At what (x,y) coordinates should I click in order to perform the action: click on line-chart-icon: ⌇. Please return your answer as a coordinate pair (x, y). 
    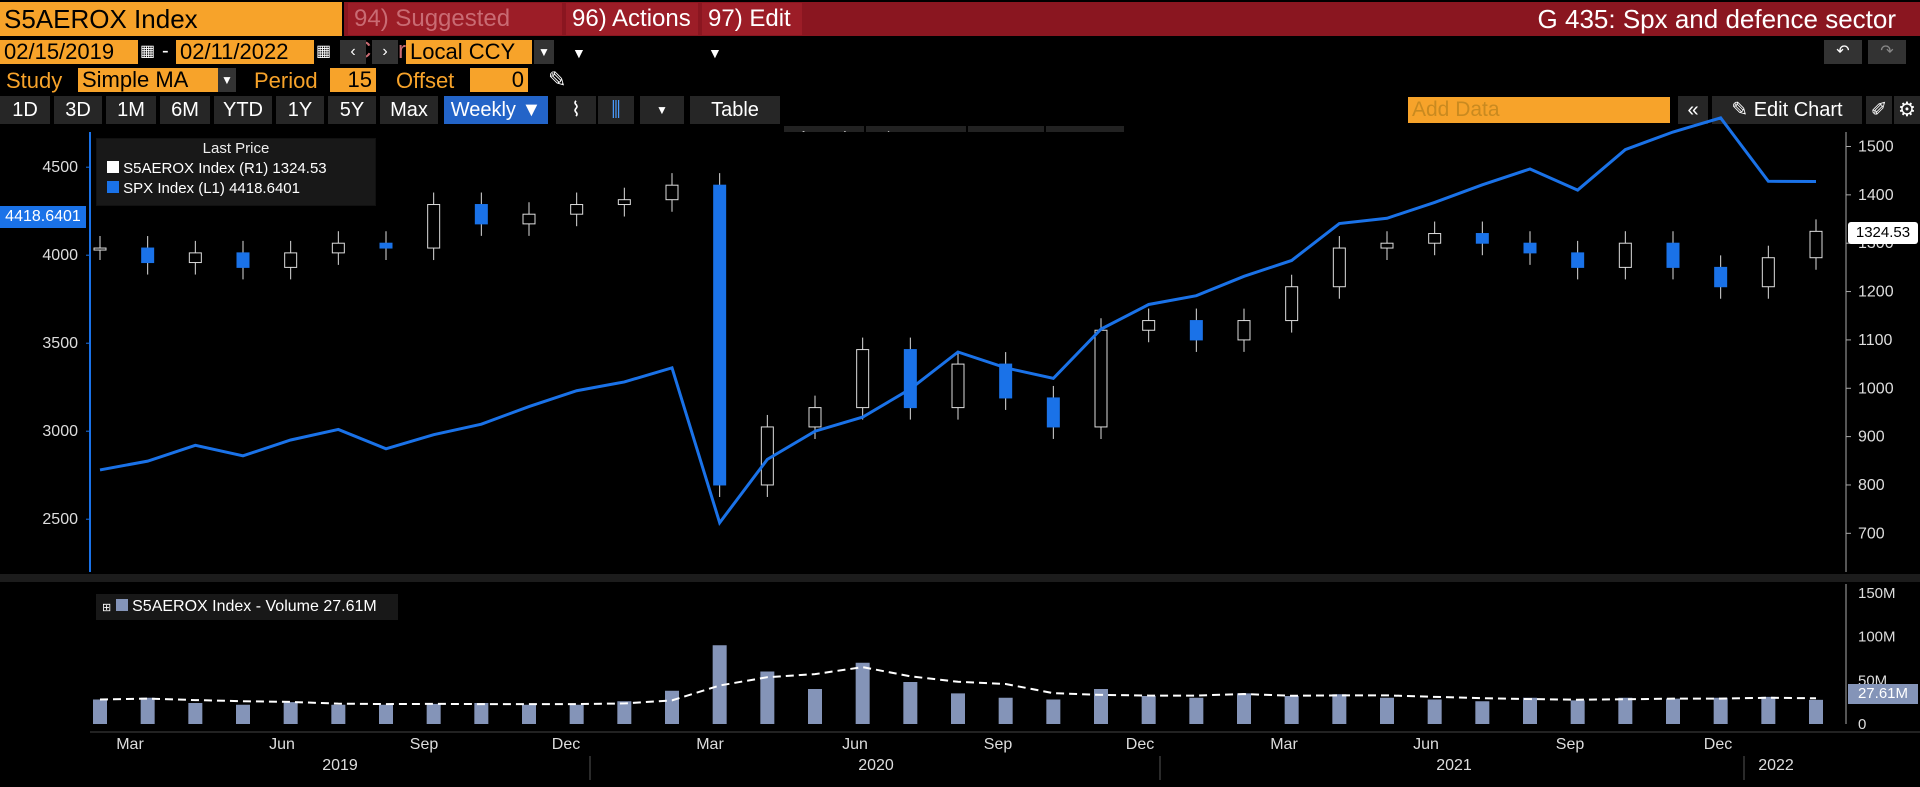
    Looking at the image, I should click on (576, 110).